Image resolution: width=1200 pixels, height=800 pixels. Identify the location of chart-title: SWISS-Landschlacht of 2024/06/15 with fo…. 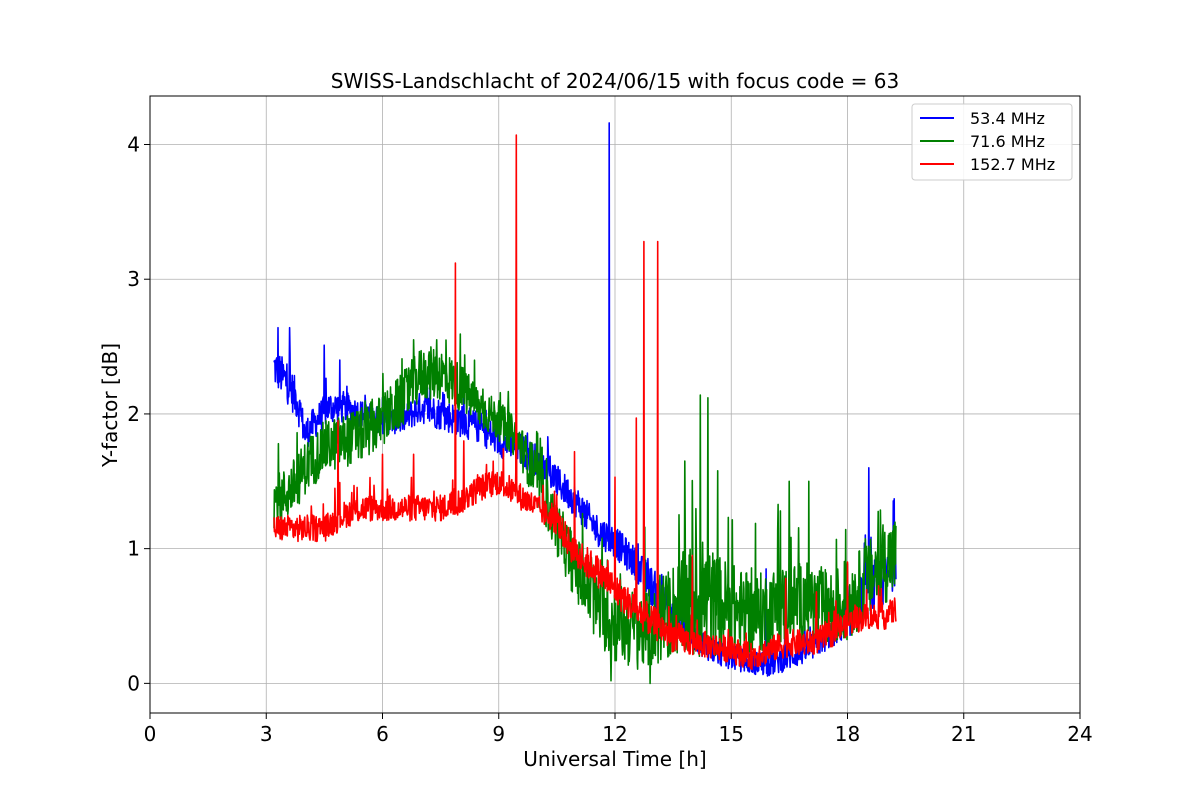
(615, 81).